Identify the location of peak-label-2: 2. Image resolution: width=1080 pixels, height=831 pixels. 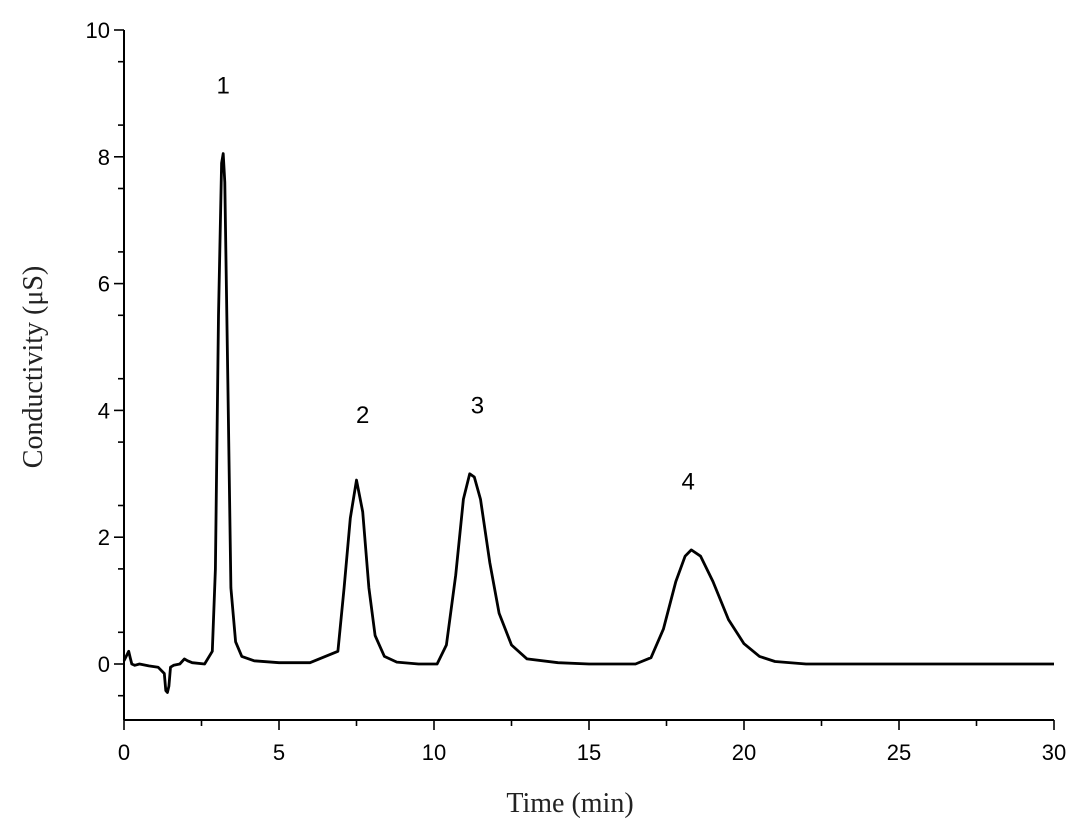
(362, 415).